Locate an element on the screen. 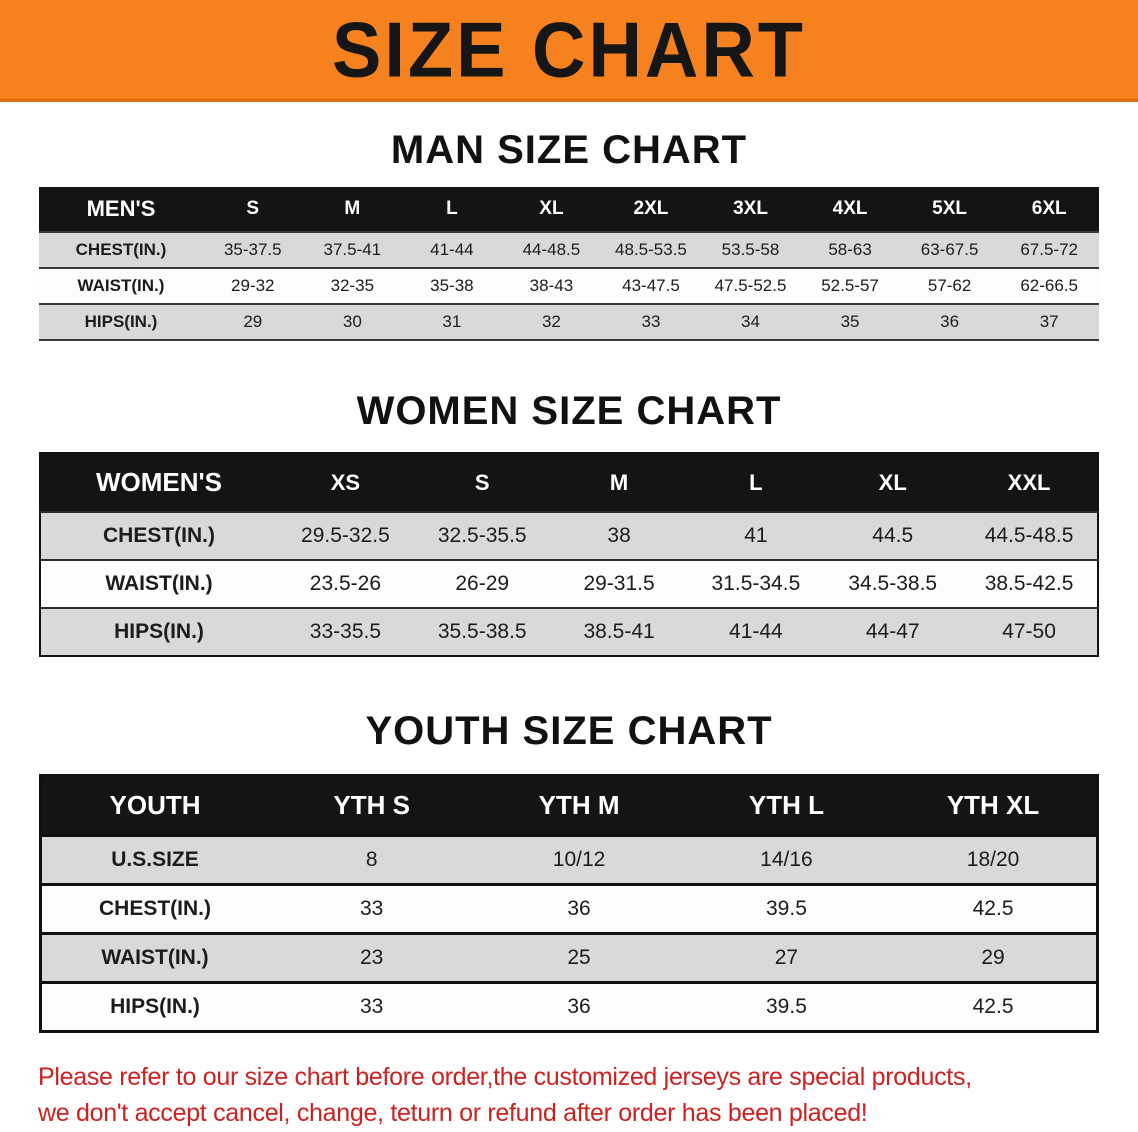 The height and width of the screenshot is (1132, 1138). table-cell: 35.5-38.5 is located at coordinates (482, 631).